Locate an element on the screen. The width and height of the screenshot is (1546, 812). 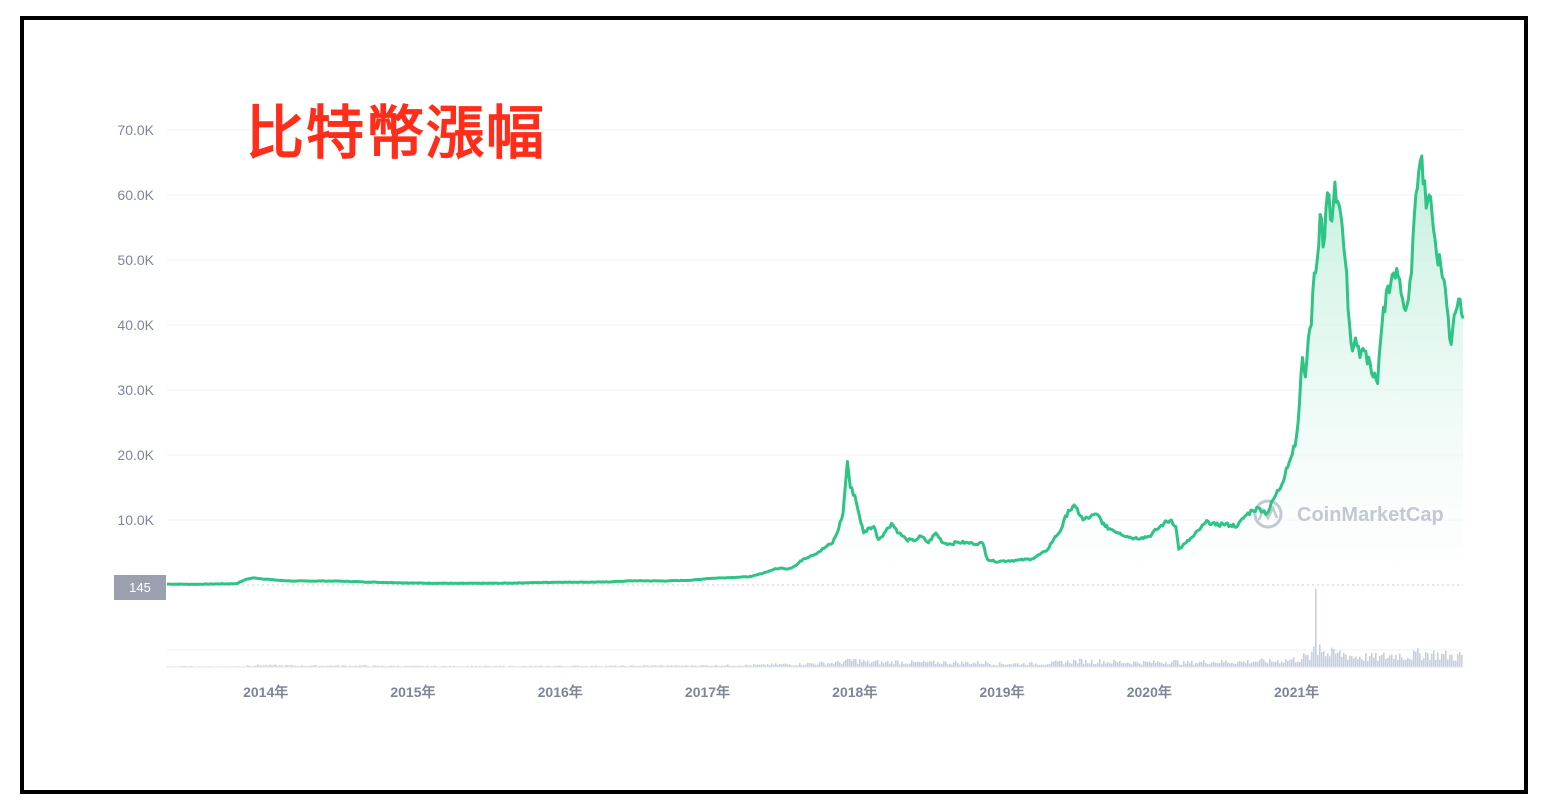
y-tick-label: 20.0K is located at coordinates (135, 455).